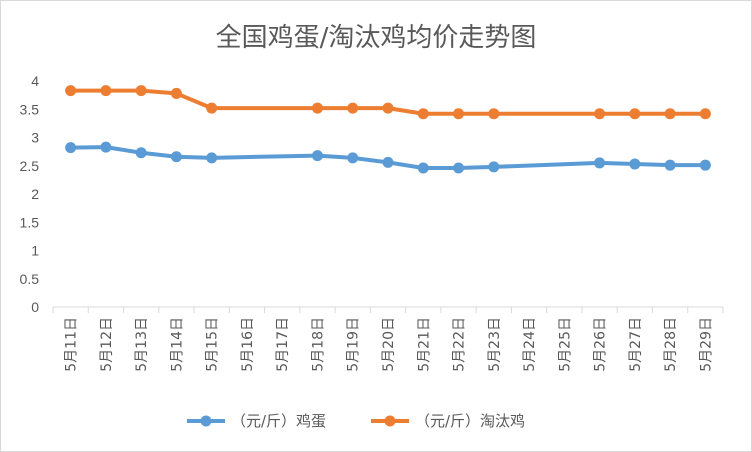  I want to click on x-tick-label: 5月23日, so click(495, 344).